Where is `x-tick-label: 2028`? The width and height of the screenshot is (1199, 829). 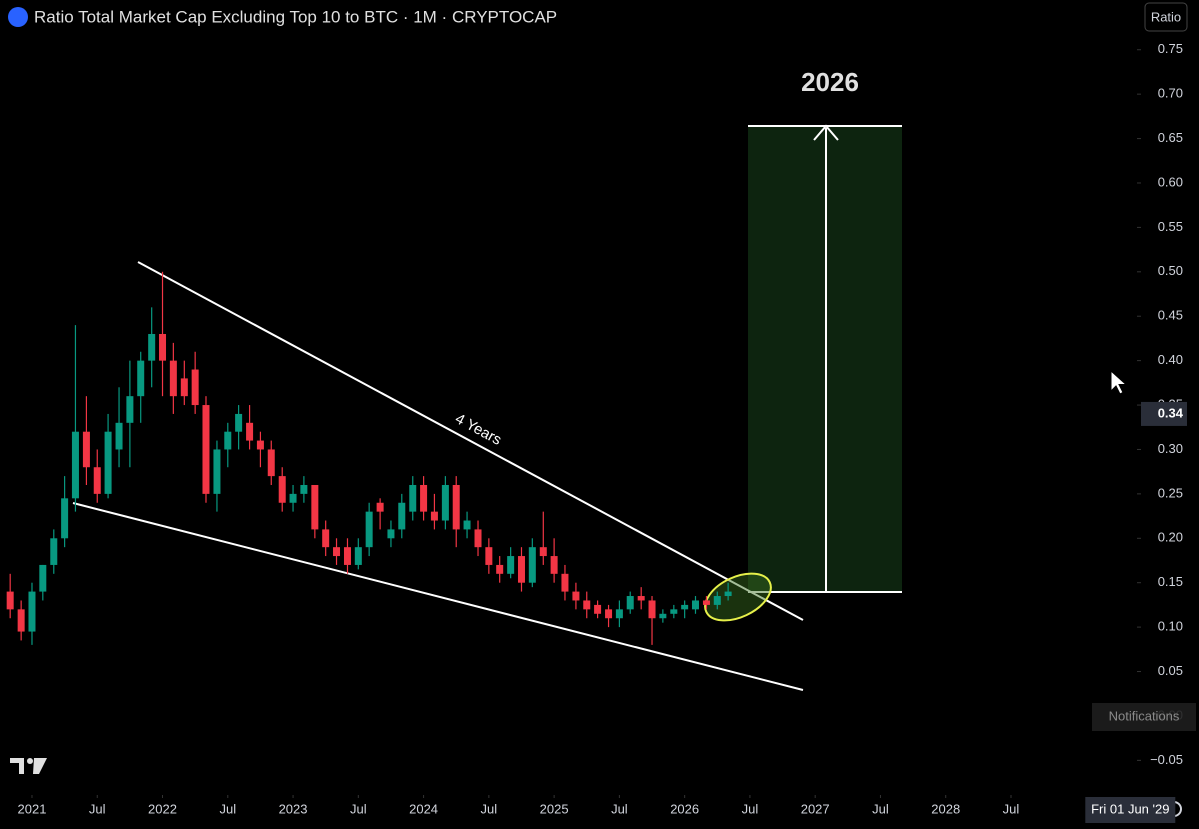 x-tick-label: 2028 is located at coordinates (945, 808).